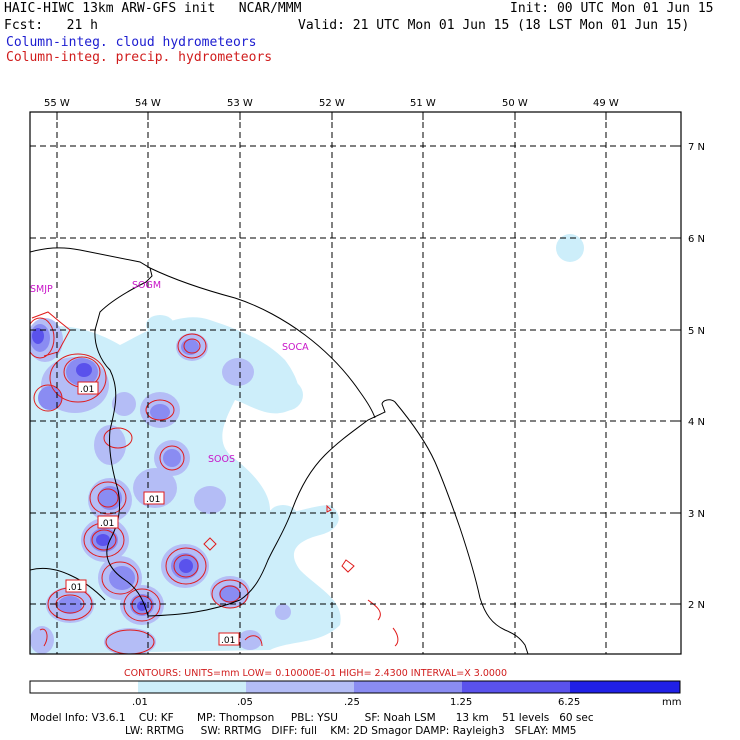 The height and width of the screenshot is (740, 740). What do you see at coordinates (153, 8) in the screenshot?
I see `title-left: HAIC-HIWC 13km ARW-GFS init NCAR/MMM` at bounding box center [153, 8].